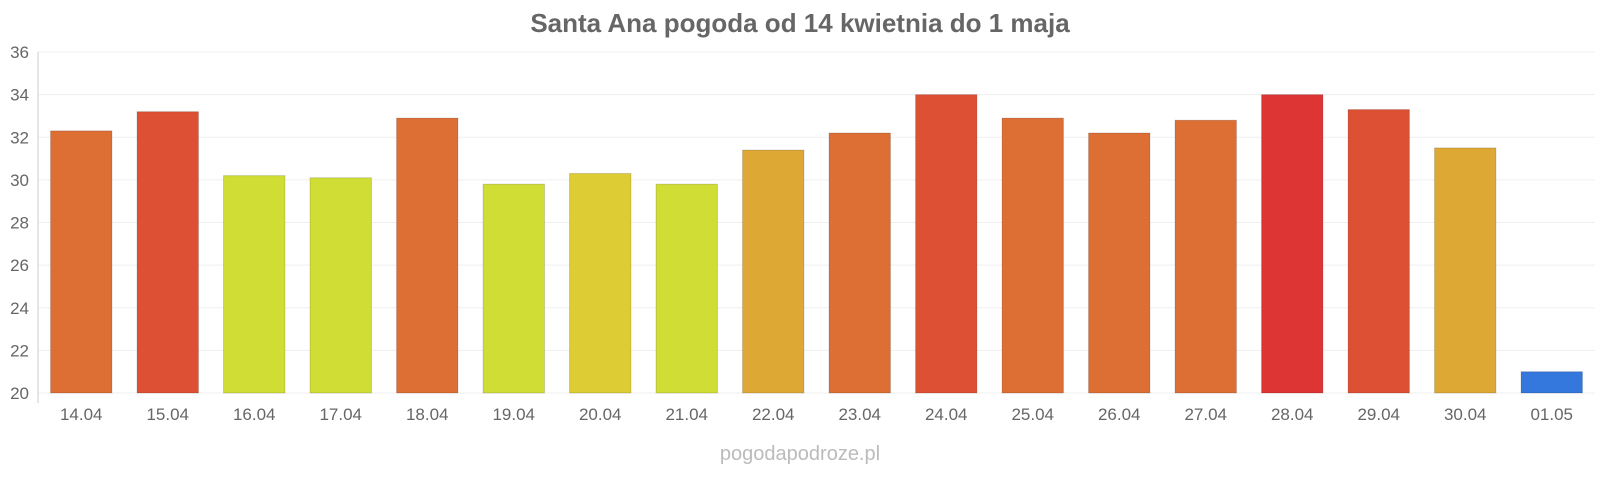 This screenshot has width=1600, height=480. I want to click on y-tick-label: 32, so click(19, 137).